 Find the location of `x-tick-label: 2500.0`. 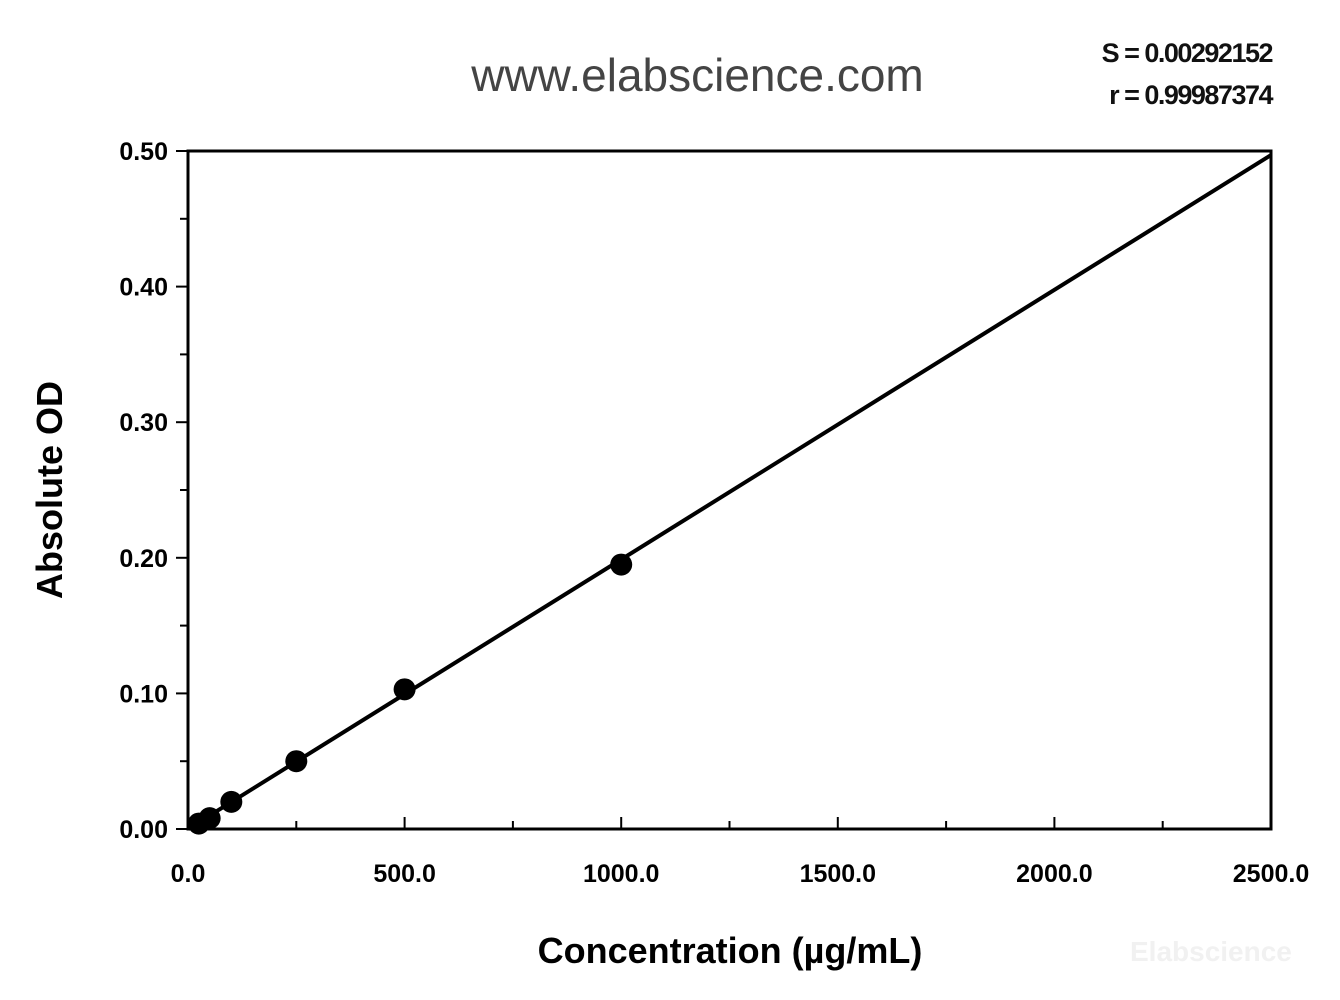

x-tick-label: 2500.0 is located at coordinates (1271, 874).